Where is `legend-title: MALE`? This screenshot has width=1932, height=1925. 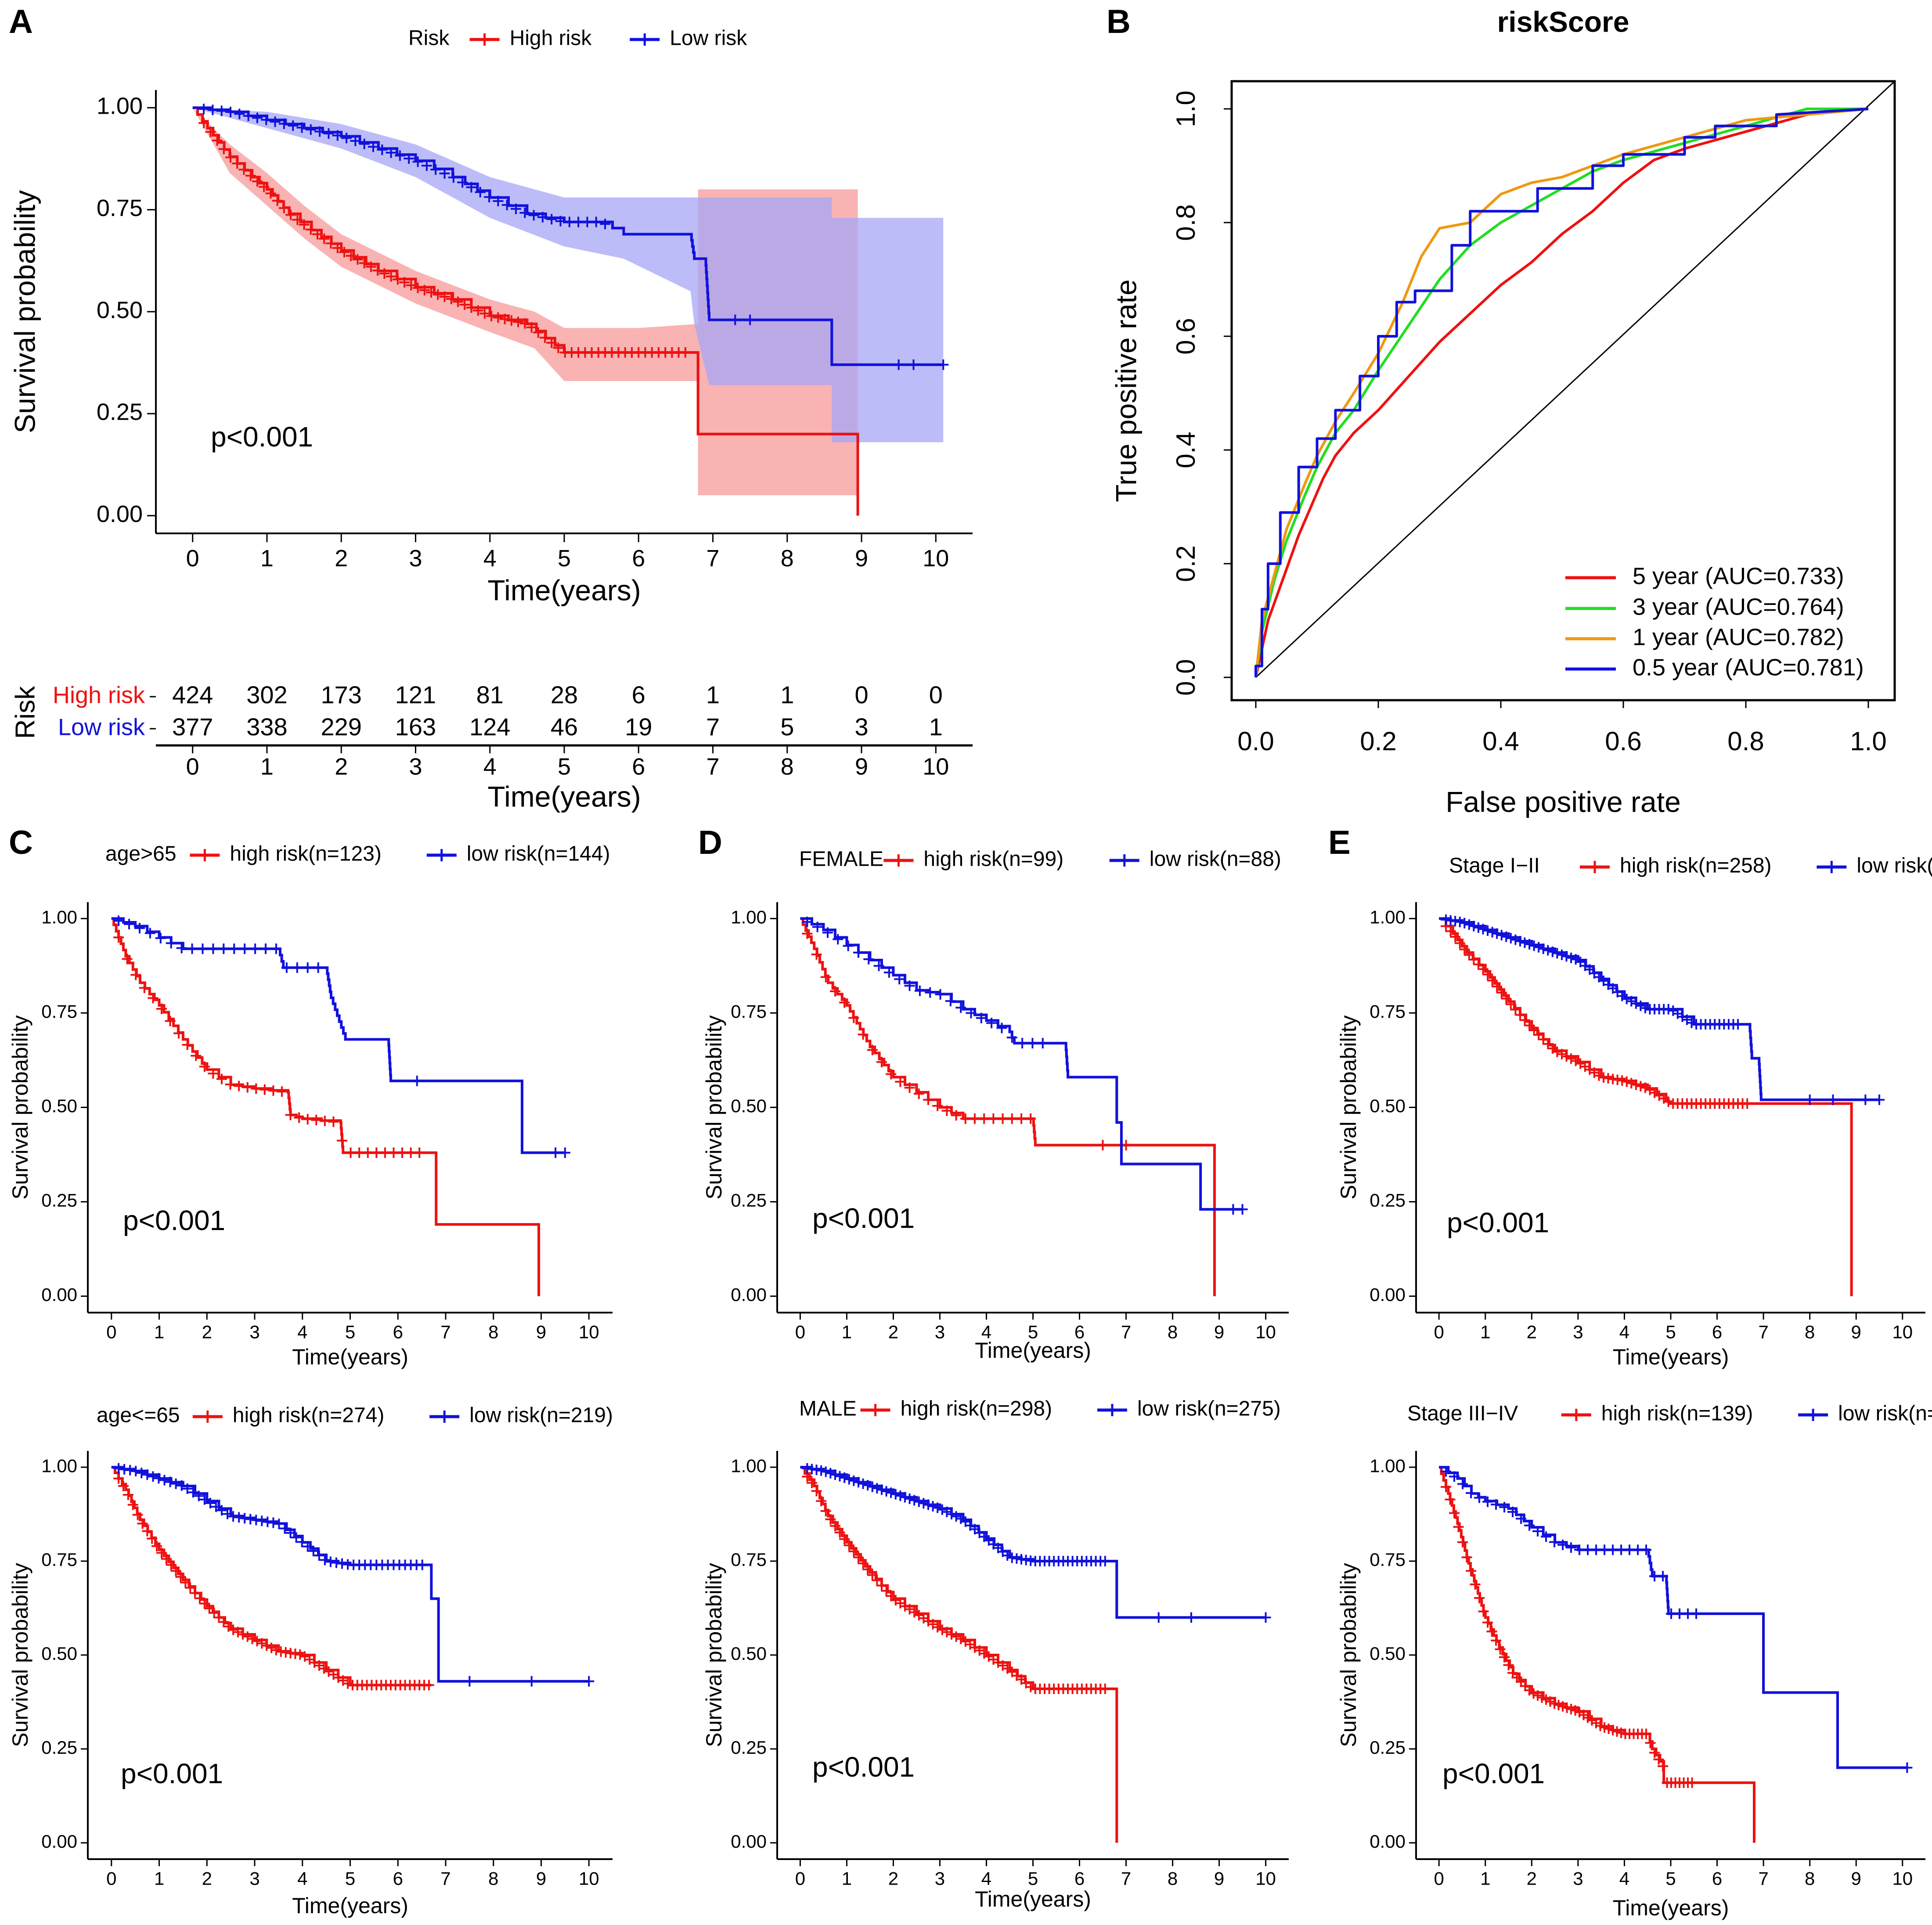
legend-title: MALE is located at coordinates (828, 1409).